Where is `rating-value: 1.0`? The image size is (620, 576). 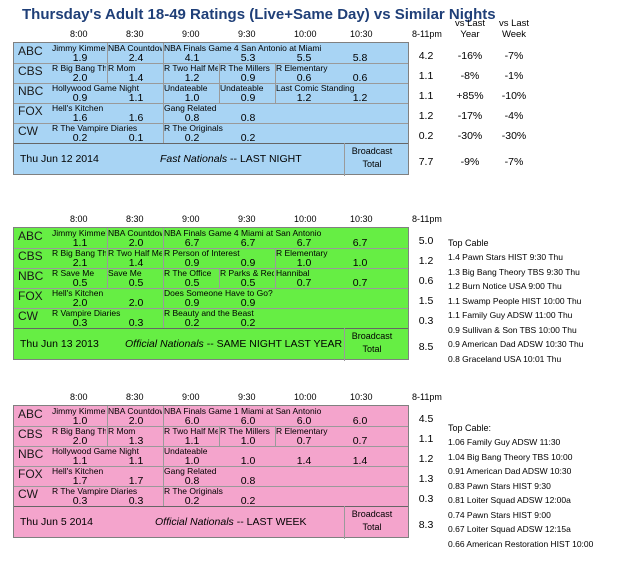 rating-value: 1.0 is located at coordinates (360, 263).